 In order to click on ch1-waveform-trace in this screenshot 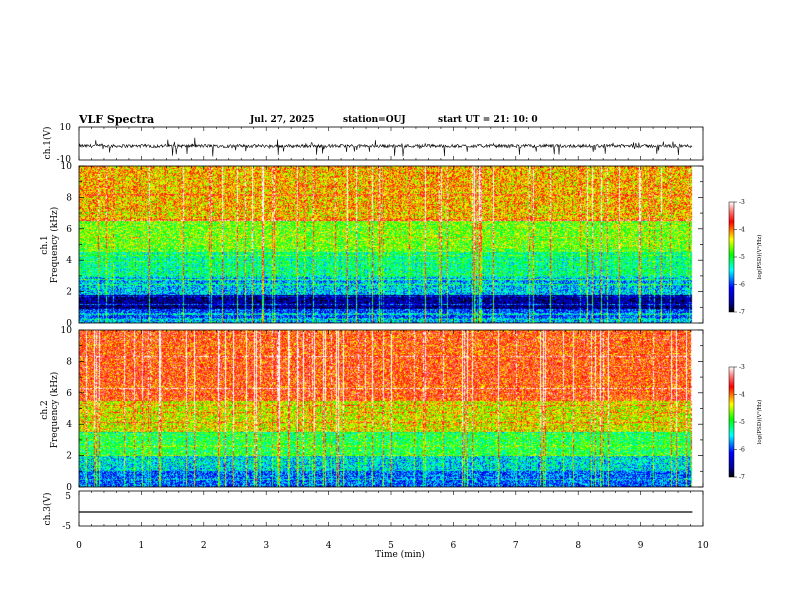, I will do `click(385, 147)`.